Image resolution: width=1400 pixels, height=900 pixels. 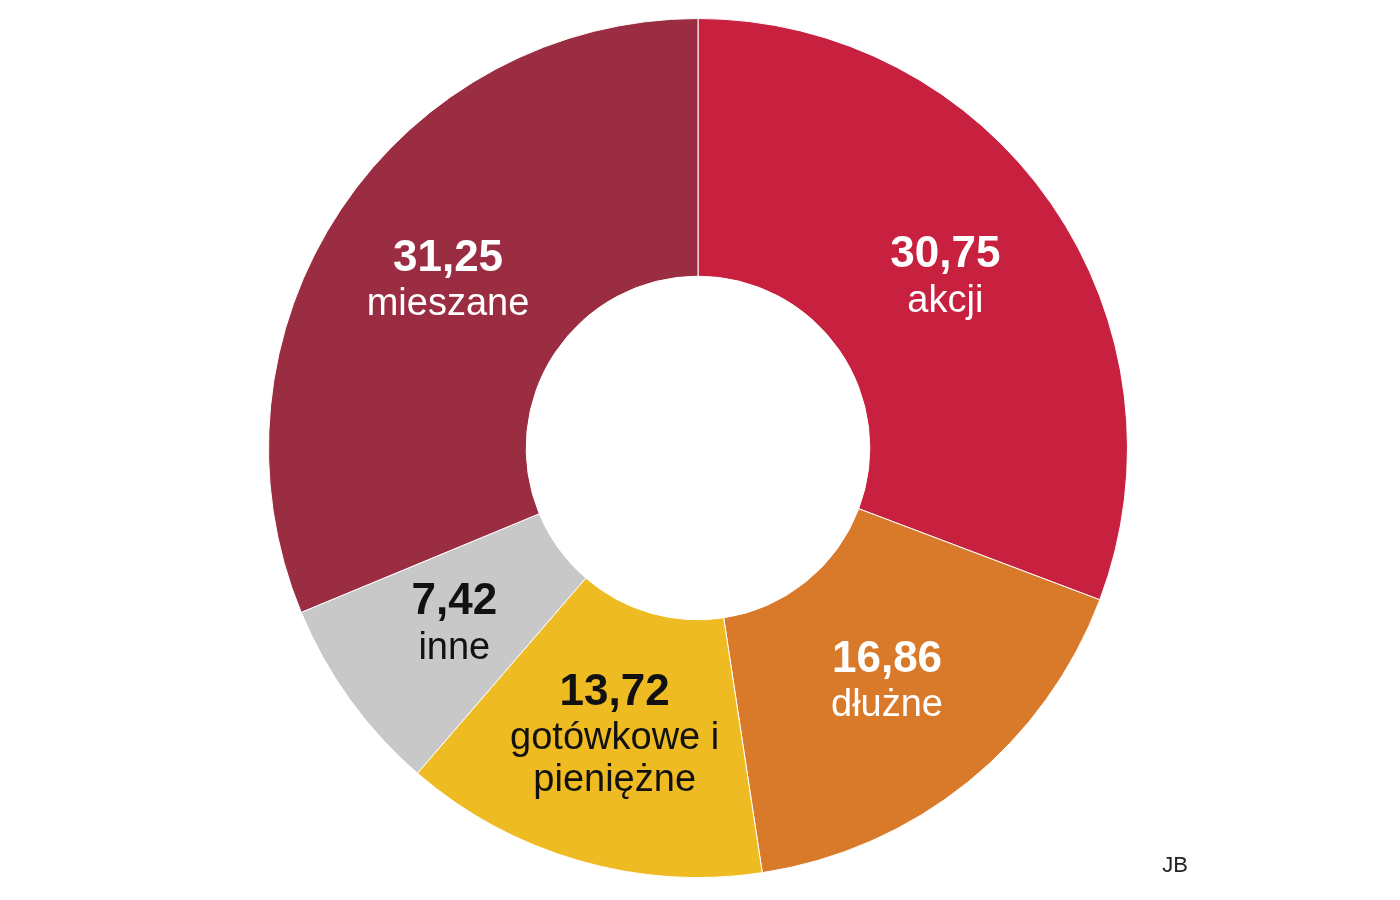 What do you see at coordinates (945, 252) in the screenshot?
I see `data-label: 30,75` at bounding box center [945, 252].